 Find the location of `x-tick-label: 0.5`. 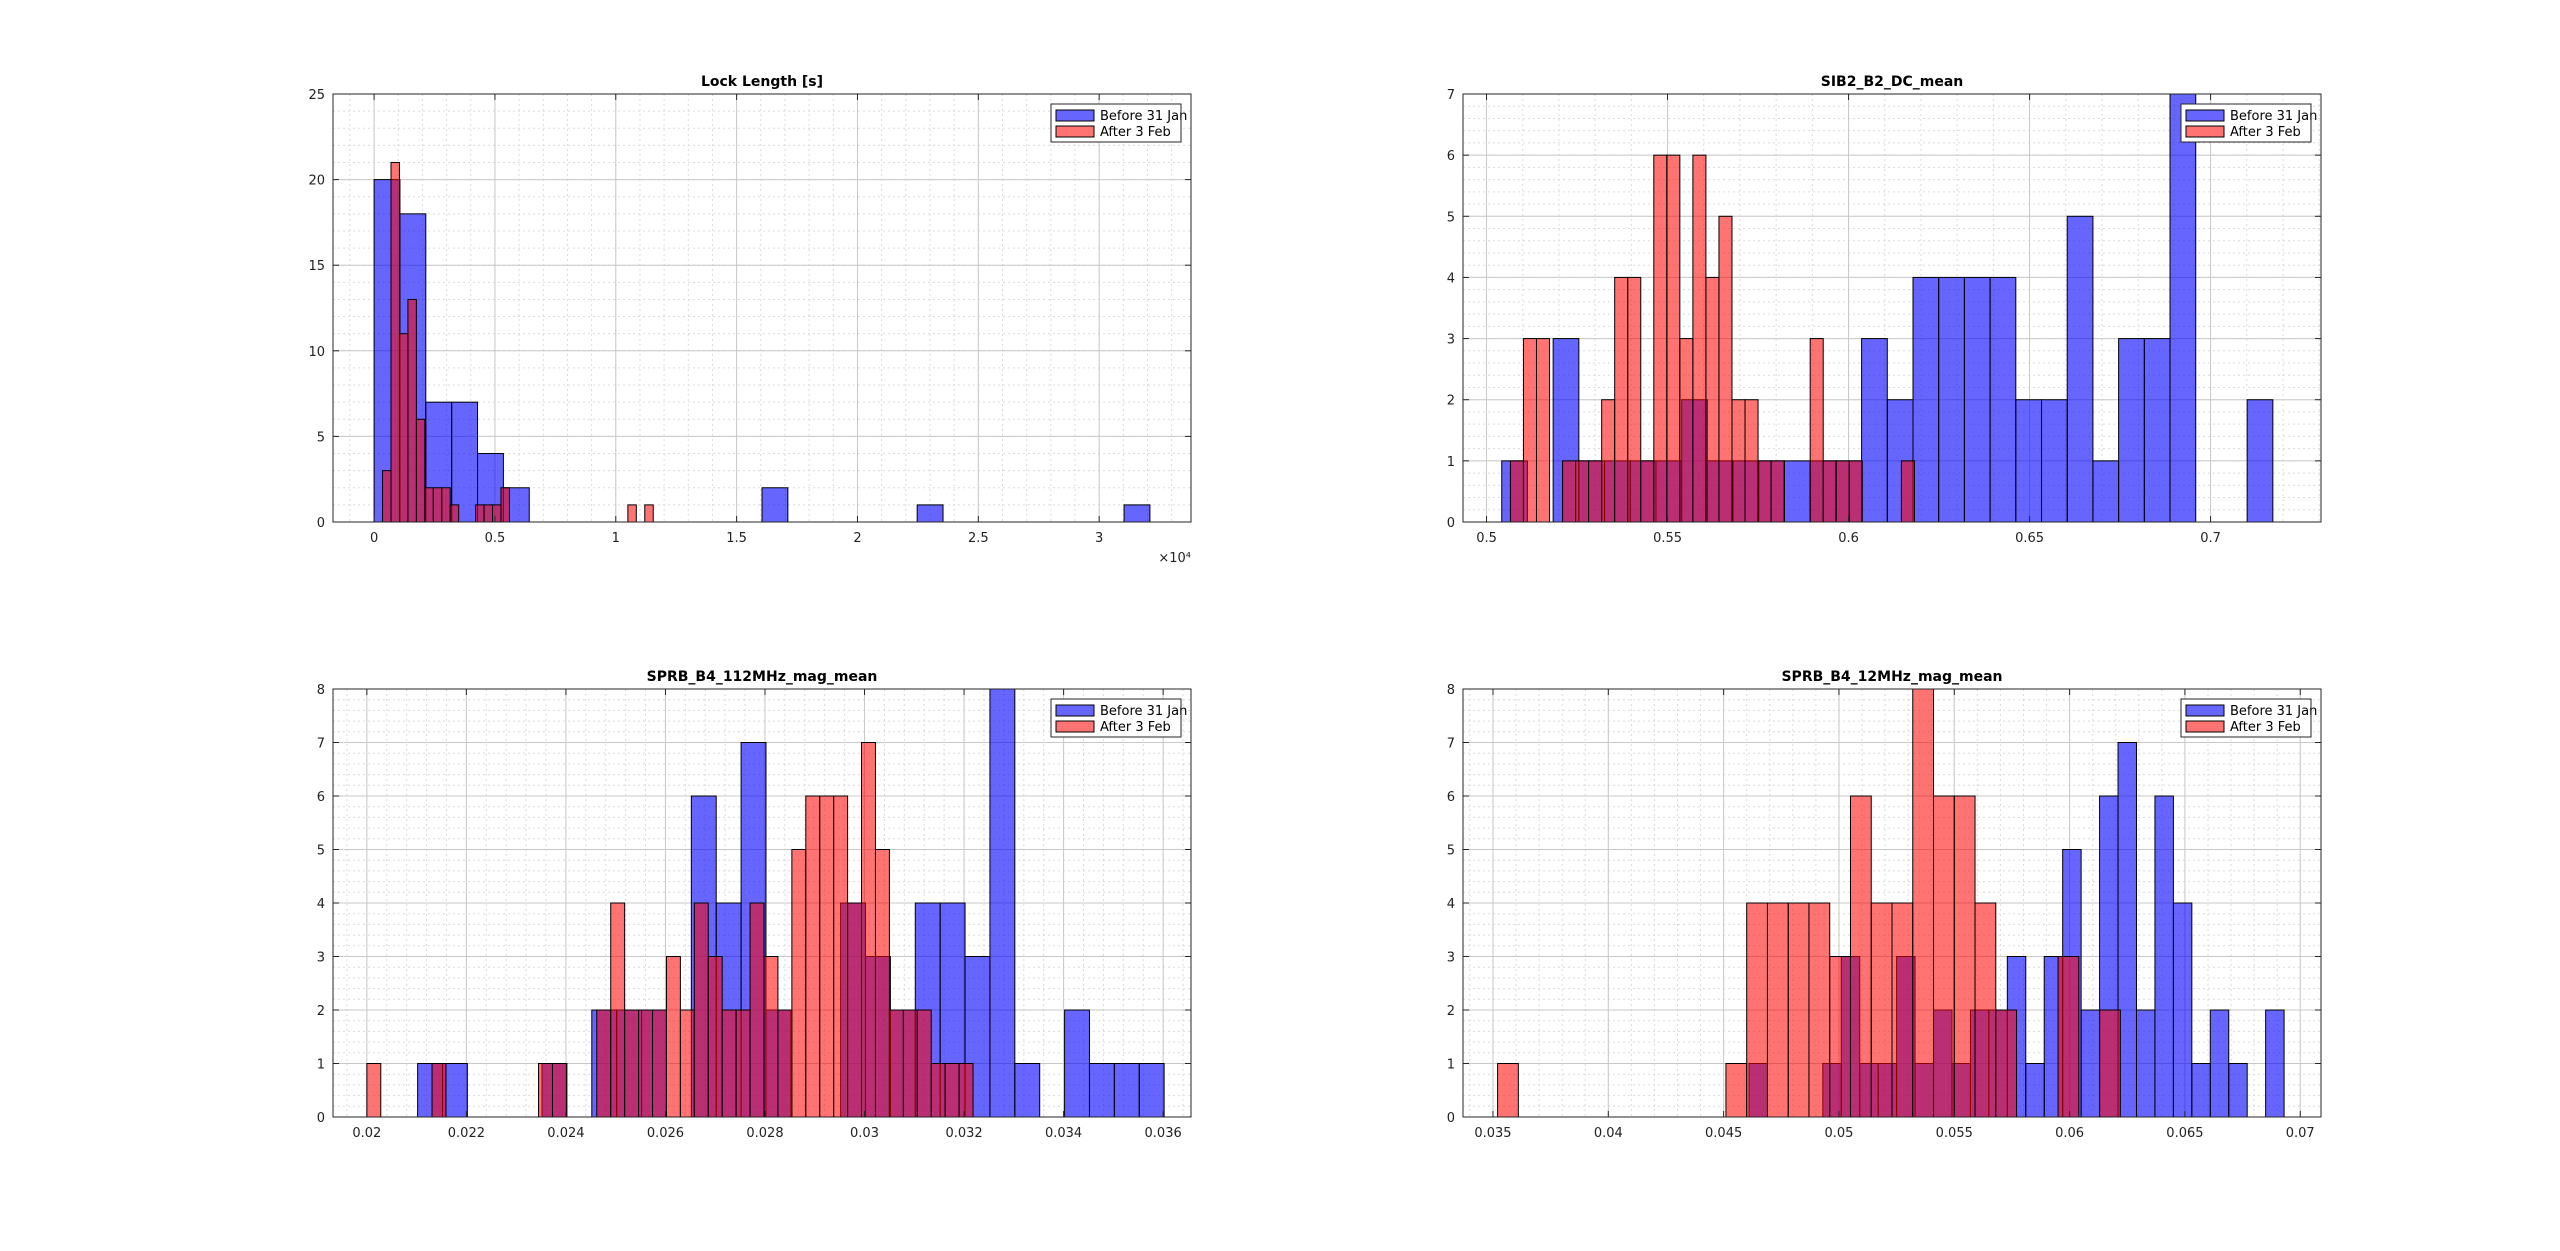

x-tick-label: 0.5 is located at coordinates (1486, 538).